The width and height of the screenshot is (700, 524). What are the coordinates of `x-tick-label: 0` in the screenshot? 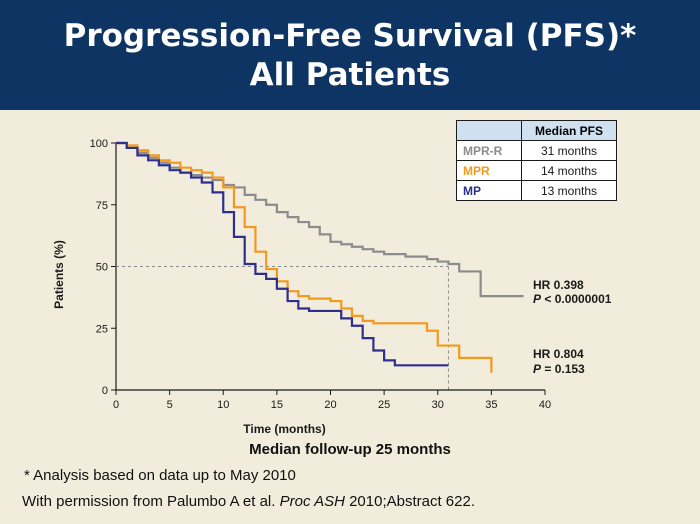 It's located at (116, 405).